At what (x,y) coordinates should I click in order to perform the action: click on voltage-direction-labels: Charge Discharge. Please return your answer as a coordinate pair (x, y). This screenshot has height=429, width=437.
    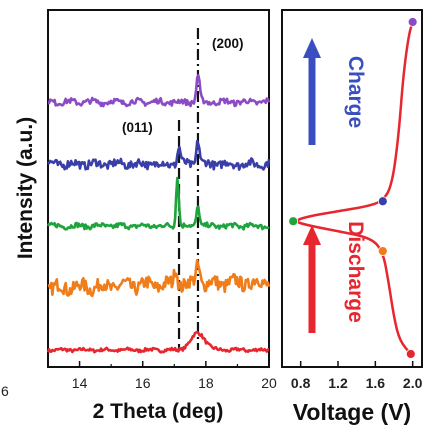
    Looking at the image, I should click on (335, 185).